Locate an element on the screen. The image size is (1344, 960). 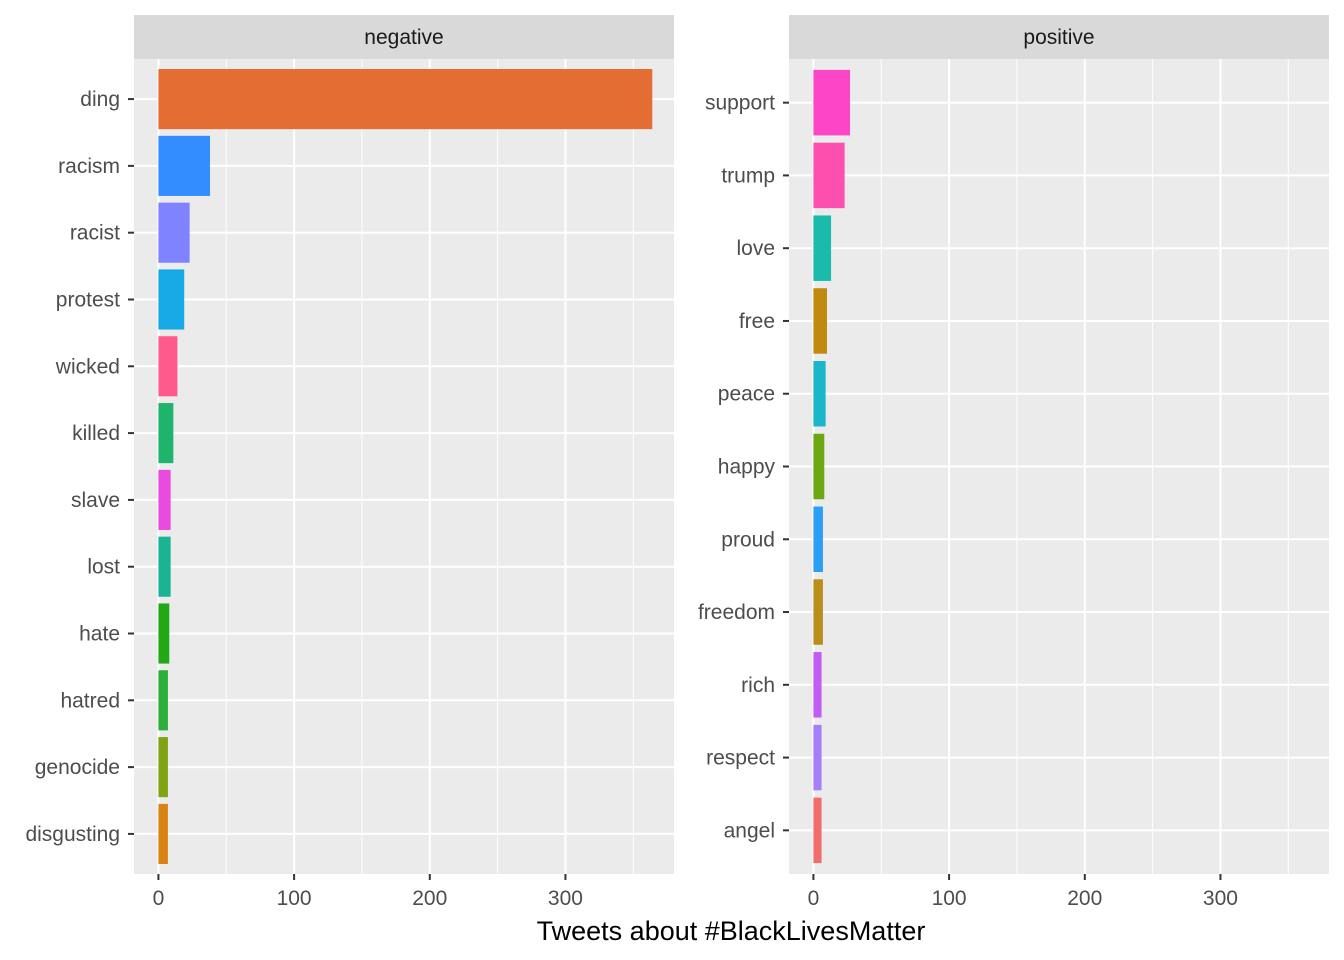
panel-positive-x-tick-label: 300 is located at coordinates (1220, 898).